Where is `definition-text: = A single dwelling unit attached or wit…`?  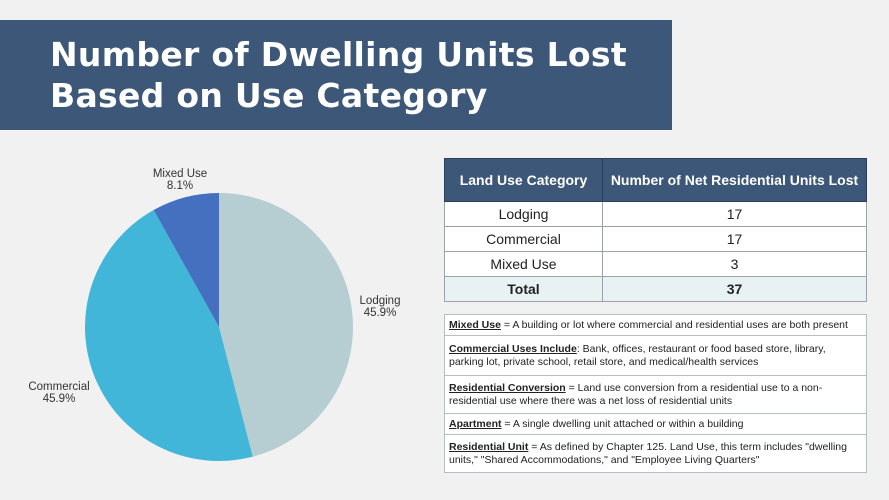 definition-text: = A single dwelling unit attached or wit… is located at coordinates (622, 423).